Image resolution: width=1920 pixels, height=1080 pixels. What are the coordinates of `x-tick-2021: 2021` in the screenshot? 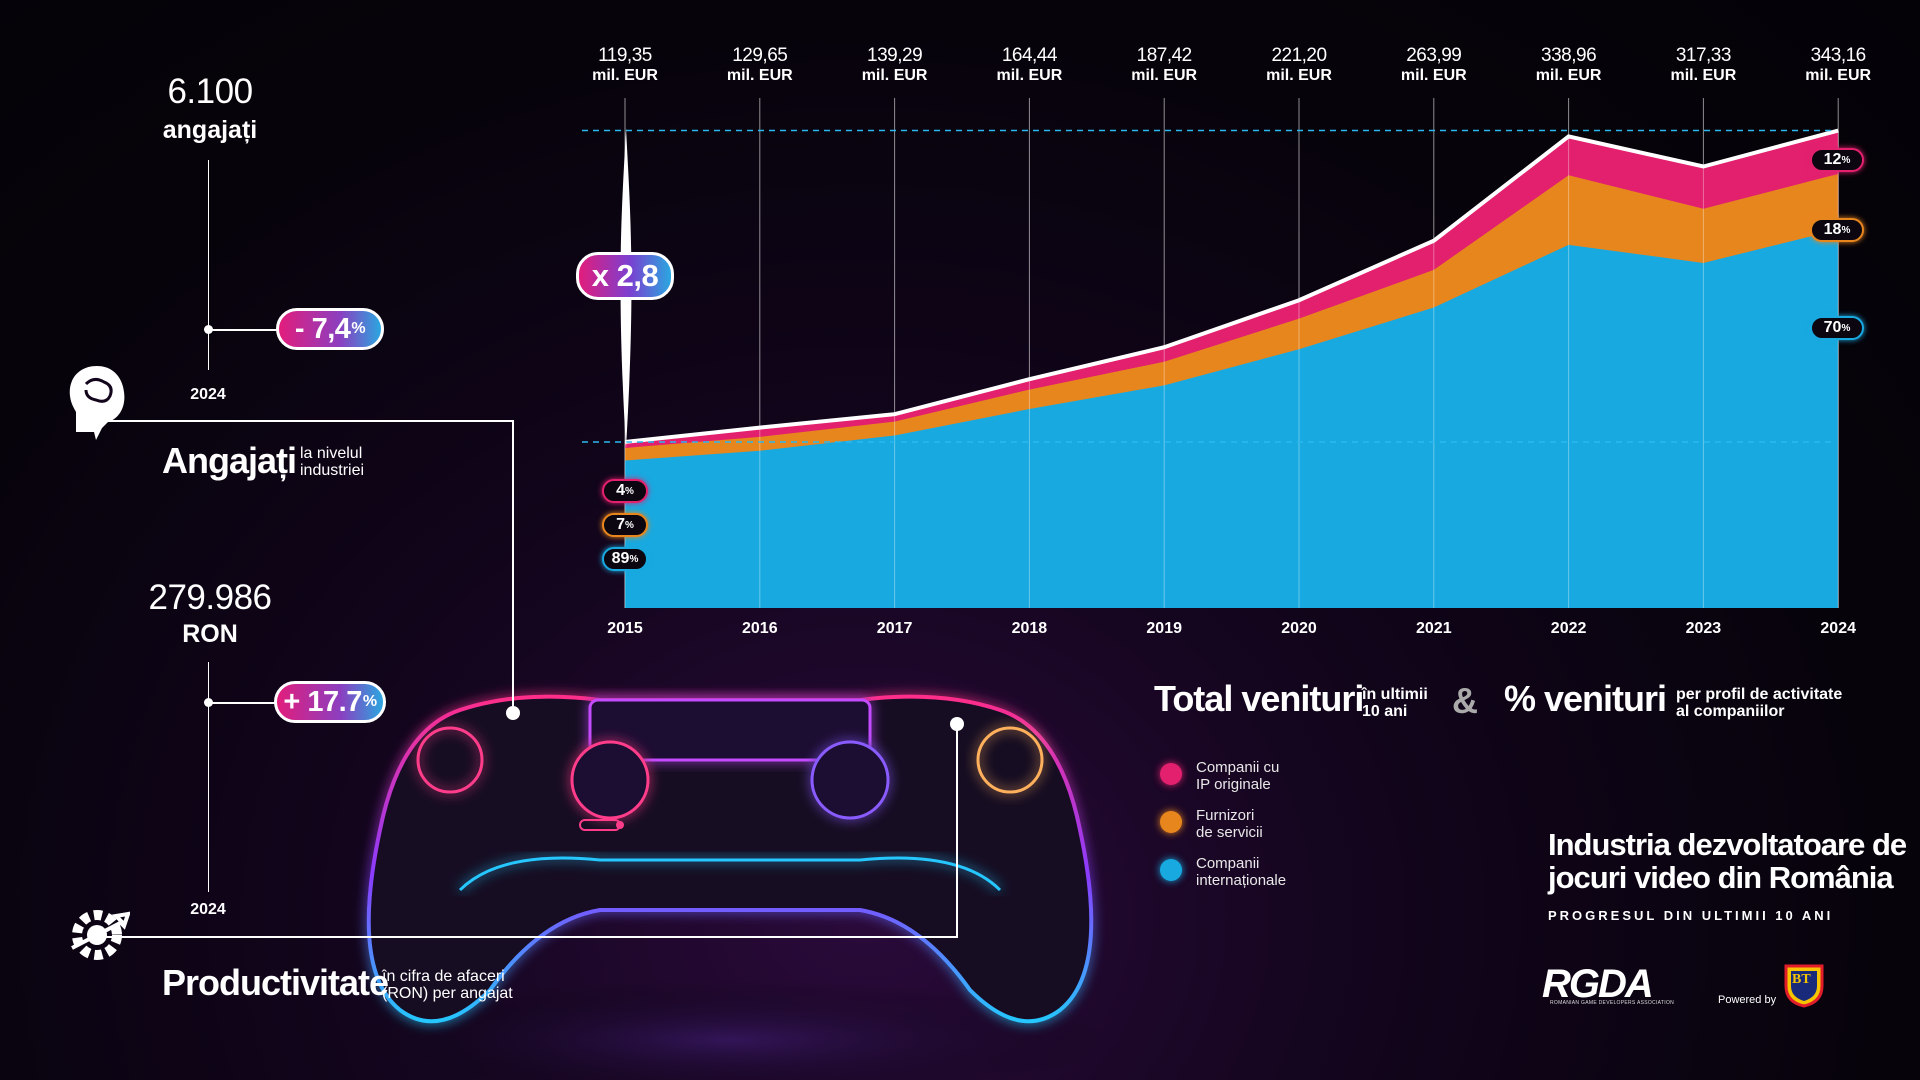 It's located at (1434, 628).